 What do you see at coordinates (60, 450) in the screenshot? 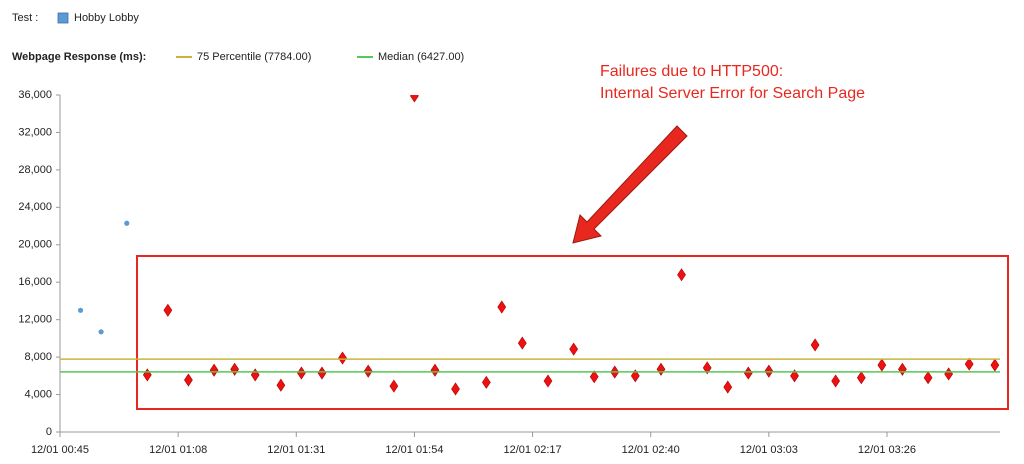
I see `x-tick-label: 12/01 00:45` at bounding box center [60, 450].